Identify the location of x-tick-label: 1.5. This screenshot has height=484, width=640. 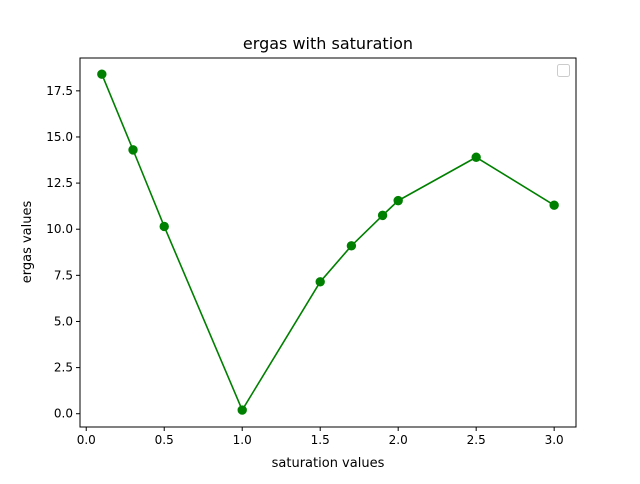
(320, 440).